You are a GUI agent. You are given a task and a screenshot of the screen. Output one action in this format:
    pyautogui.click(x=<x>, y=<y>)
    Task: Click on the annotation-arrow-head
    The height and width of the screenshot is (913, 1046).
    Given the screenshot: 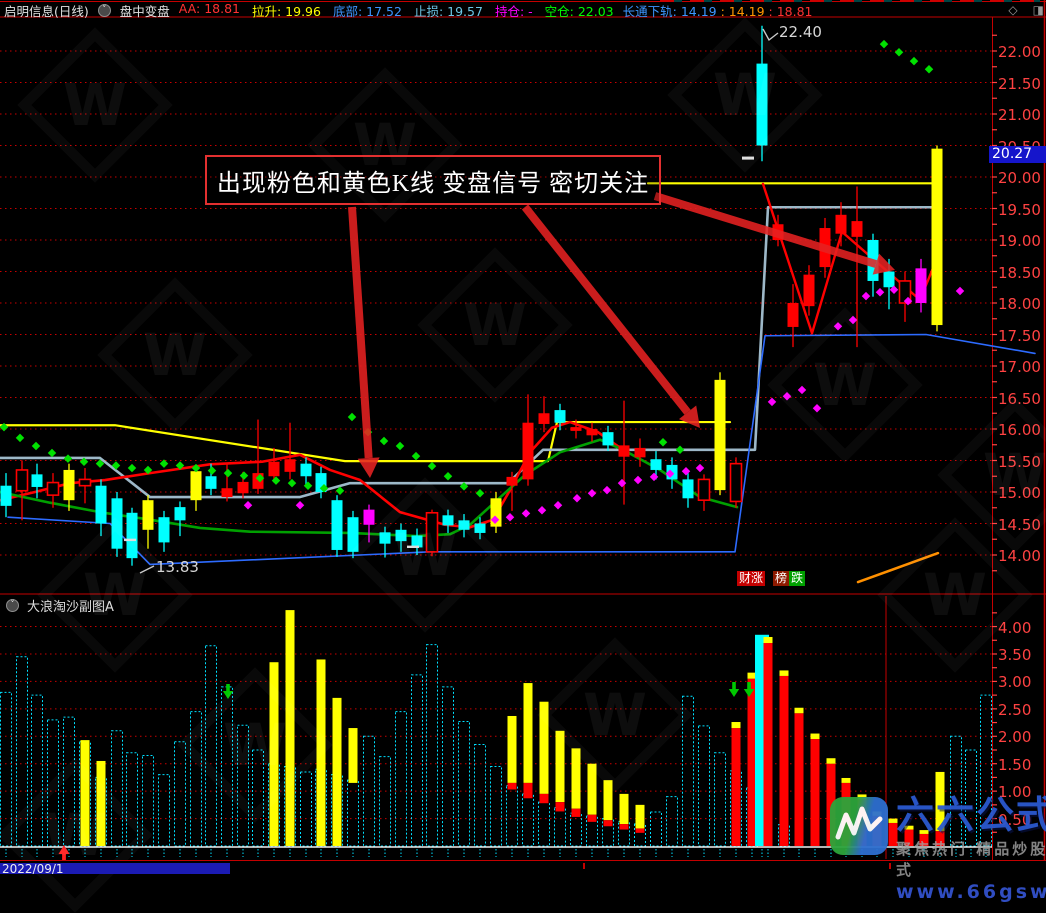 What is the action you would take?
    pyautogui.click(x=368, y=467)
    